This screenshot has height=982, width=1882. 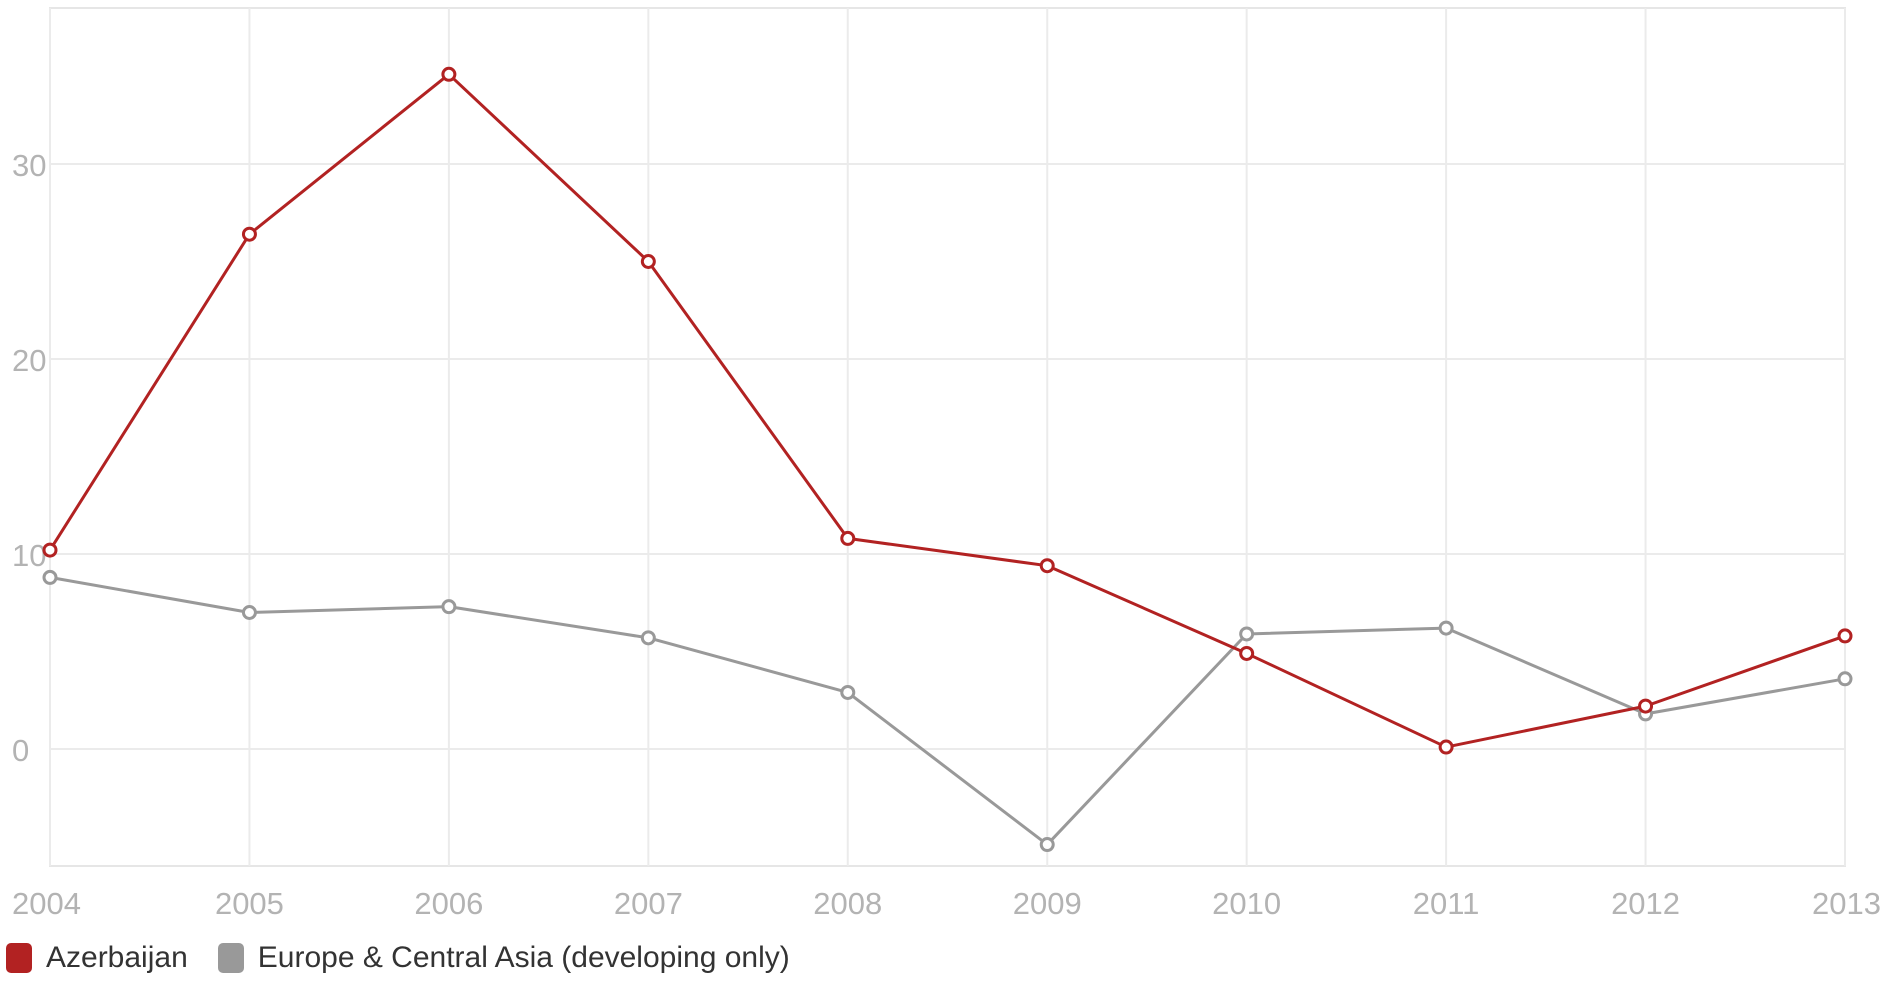 I want to click on x-axis-tick-labels: 2004 2005 2006 2007 2008 2009 2010 2011 2012 2013, so click(x=946, y=903).